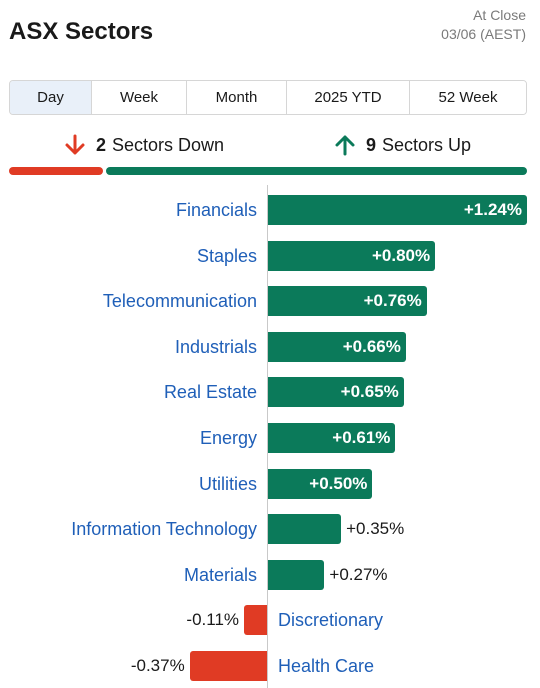 The width and height of the screenshot is (540, 688). Describe the element at coordinates (164, 529) in the screenshot. I see `sector-label: Information Technology` at that location.